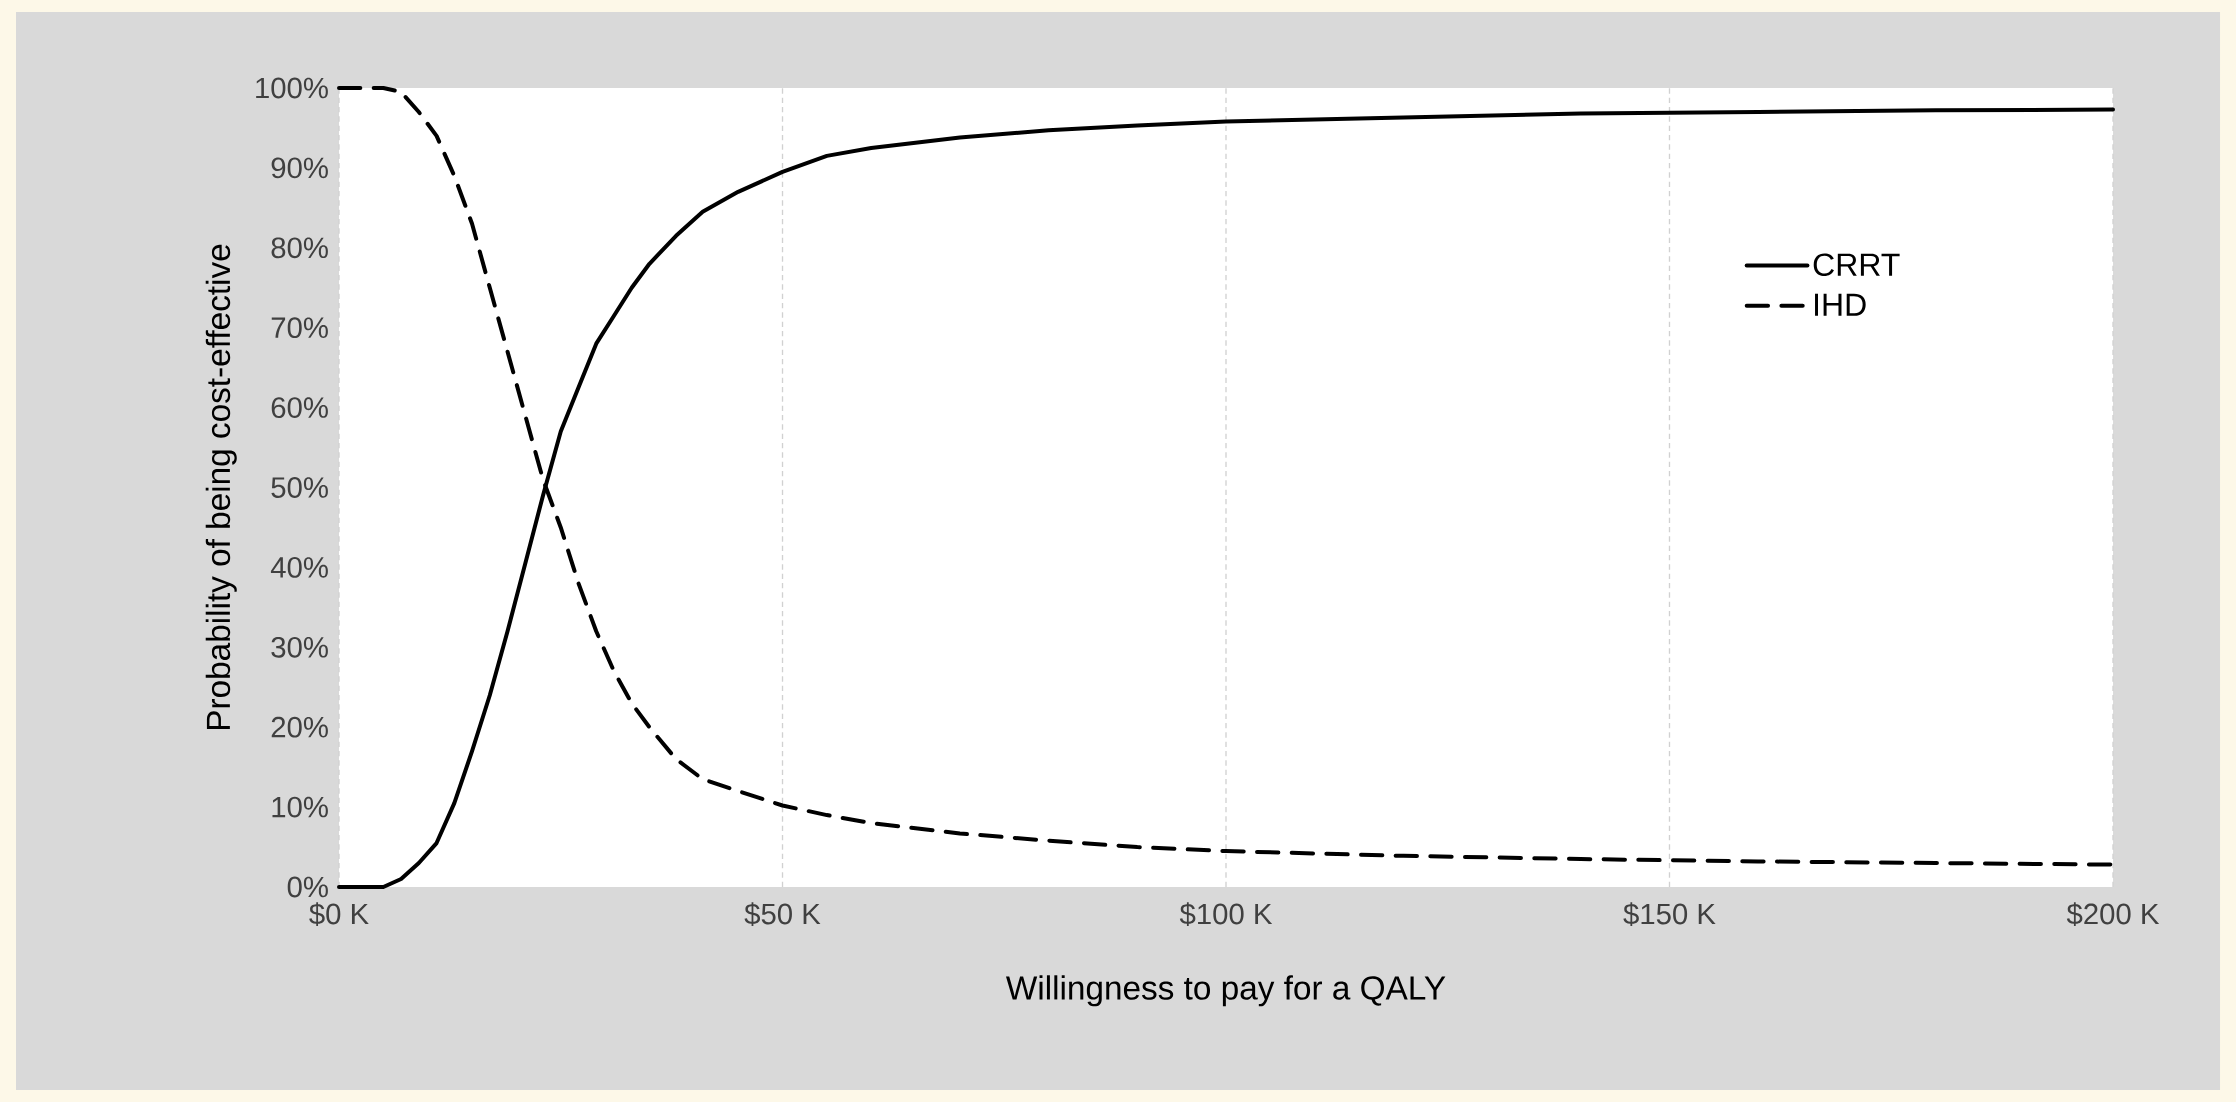 The height and width of the screenshot is (1102, 2236). What do you see at coordinates (339, 914) in the screenshot?
I see `x-tick-label: $0 K` at bounding box center [339, 914].